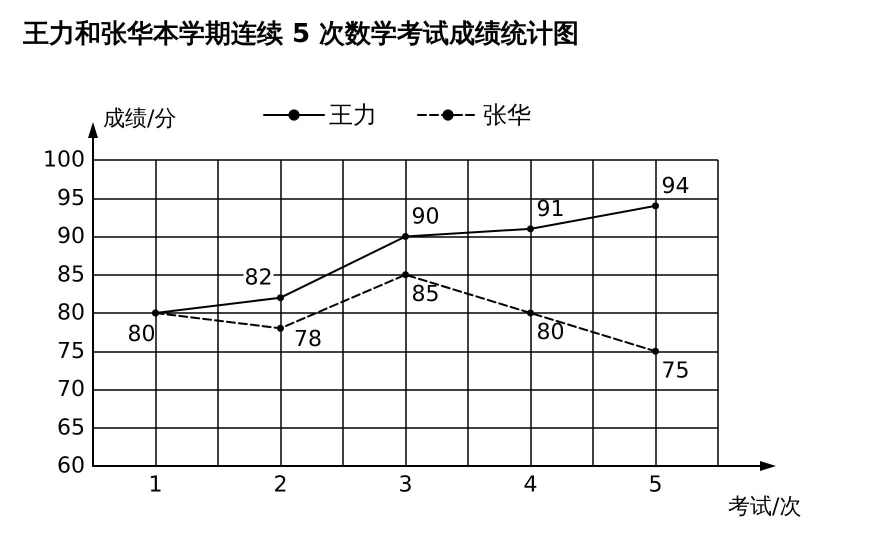 Image resolution: width=886 pixels, height=534 pixels. I want to click on chart-title: 王力和张华本学期连续 5 次数学考试成绩统计图, so click(301, 34).